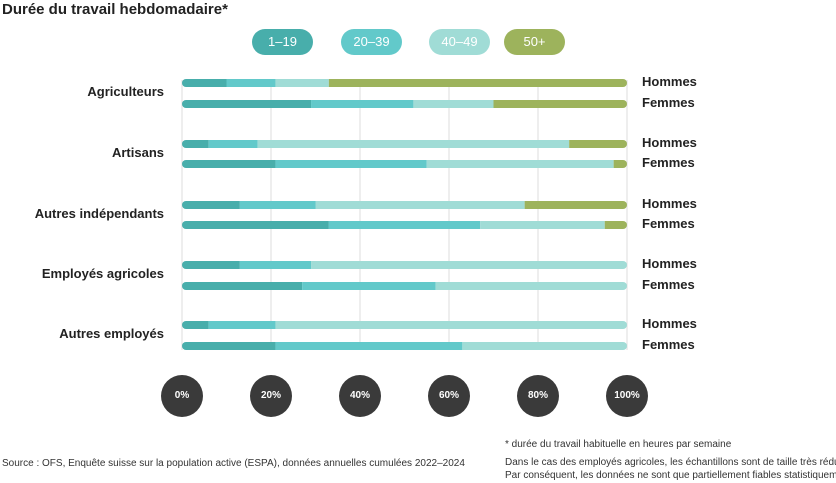 The width and height of the screenshot is (836, 483). Describe the element at coordinates (99, 213) in the screenshot. I see `category-label: Autres indépendants` at that location.